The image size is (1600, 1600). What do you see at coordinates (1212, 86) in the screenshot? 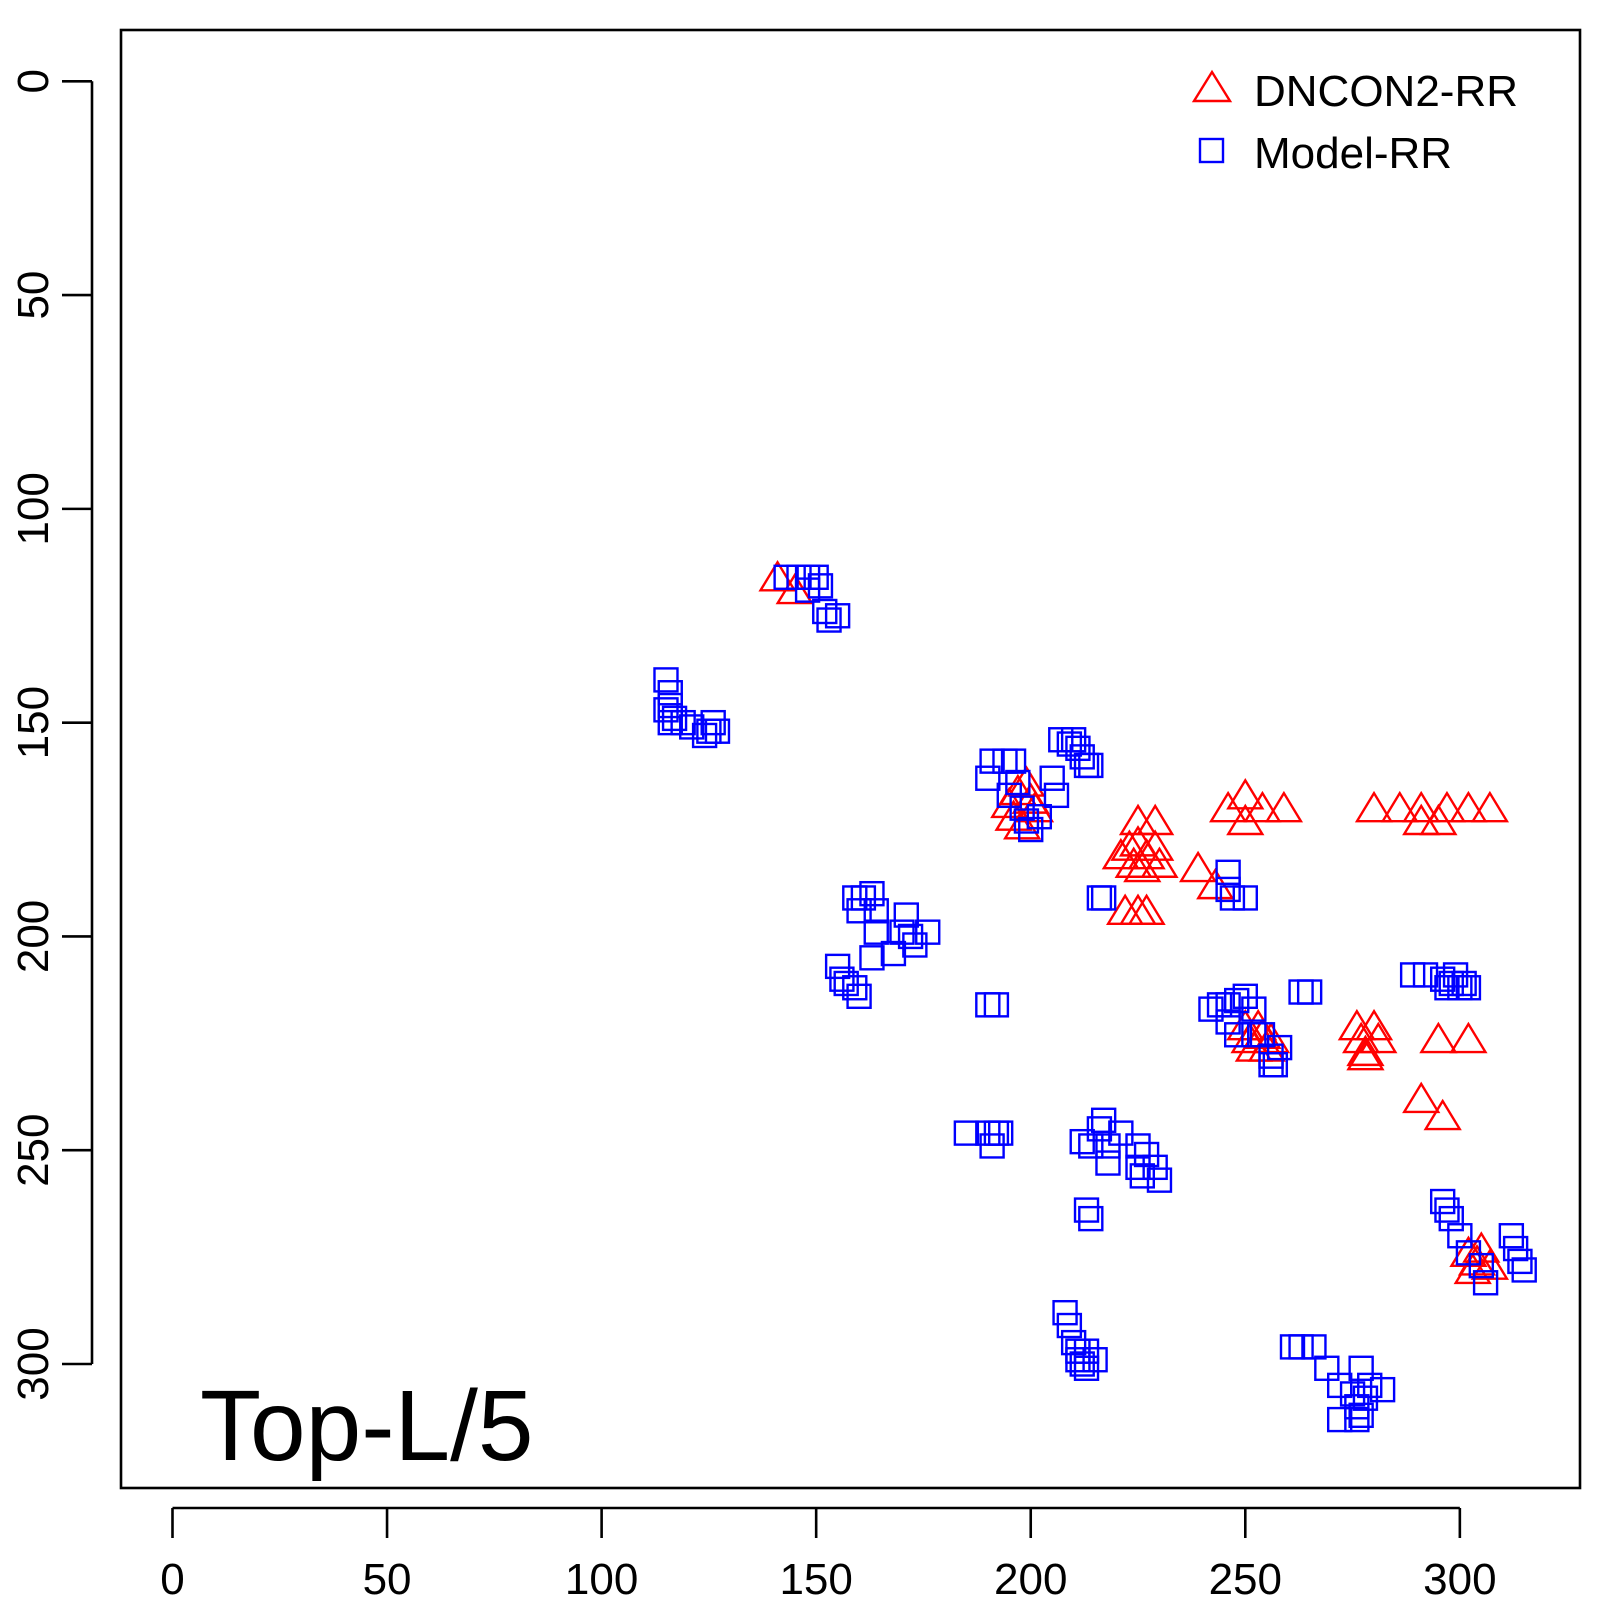
I see `legend-marker-dncon2` at bounding box center [1212, 86].